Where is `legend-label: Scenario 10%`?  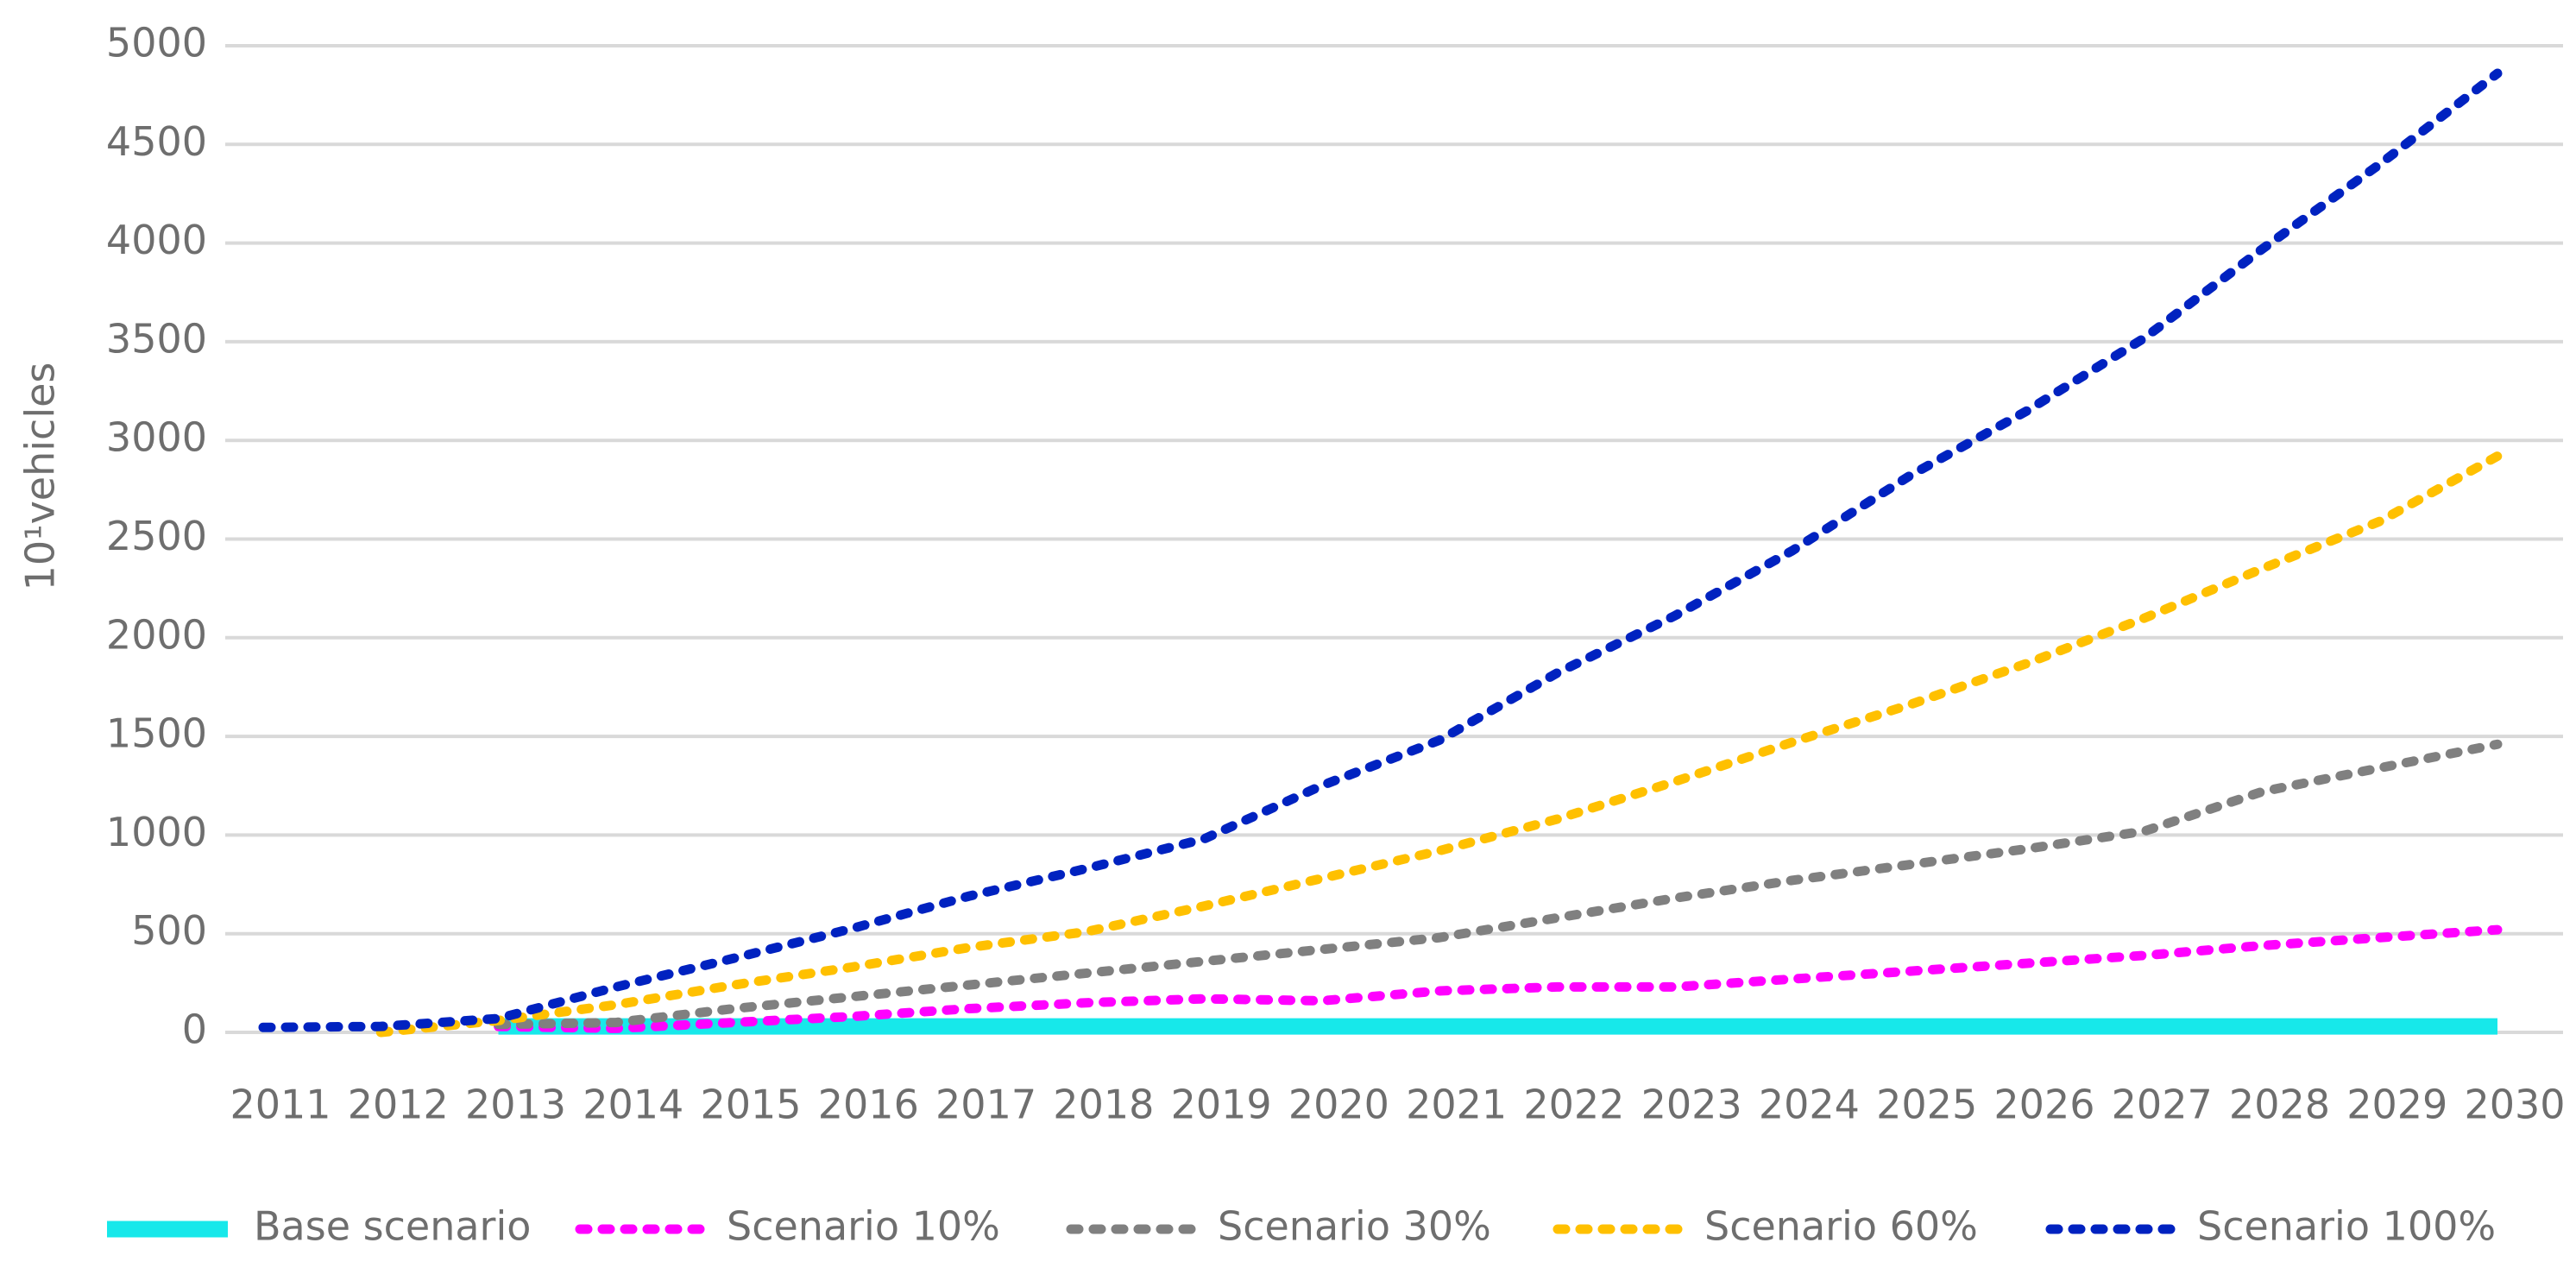
legend-label: Scenario 10% is located at coordinates (863, 1226).